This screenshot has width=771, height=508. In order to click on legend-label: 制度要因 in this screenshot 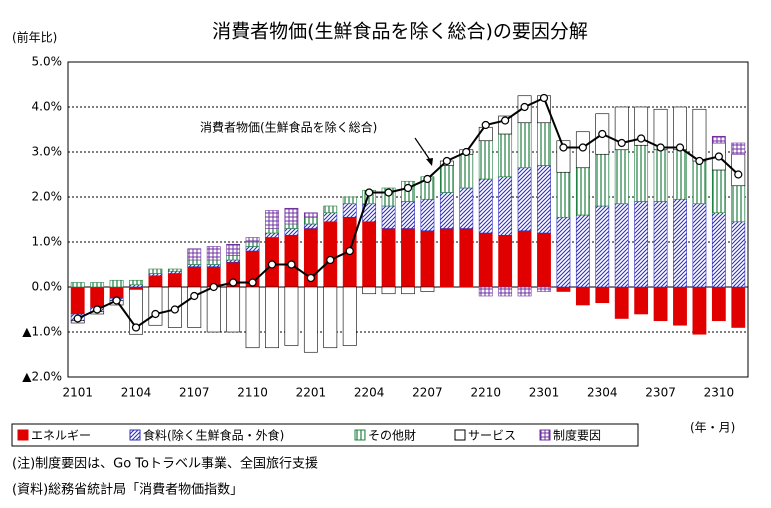, I will do `click(577, 435)`.